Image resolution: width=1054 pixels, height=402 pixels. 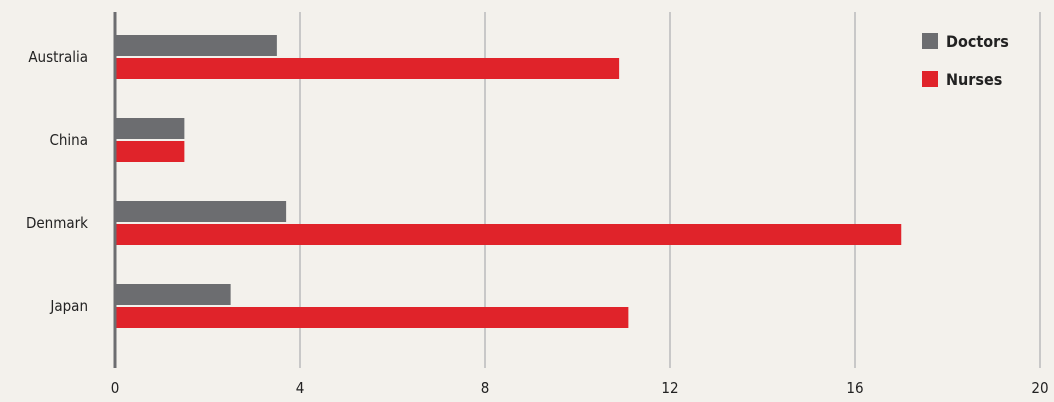 What do you see at coordinates (508, 234) in the screenshot?
I see `bar-denmark-nurses` at bounding box center [508, 234].